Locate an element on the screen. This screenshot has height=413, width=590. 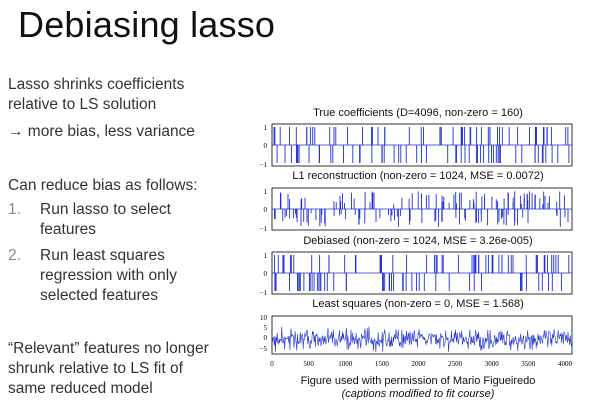
panel-2-ytick-mid: 0 is located at coordinates (266, 210).